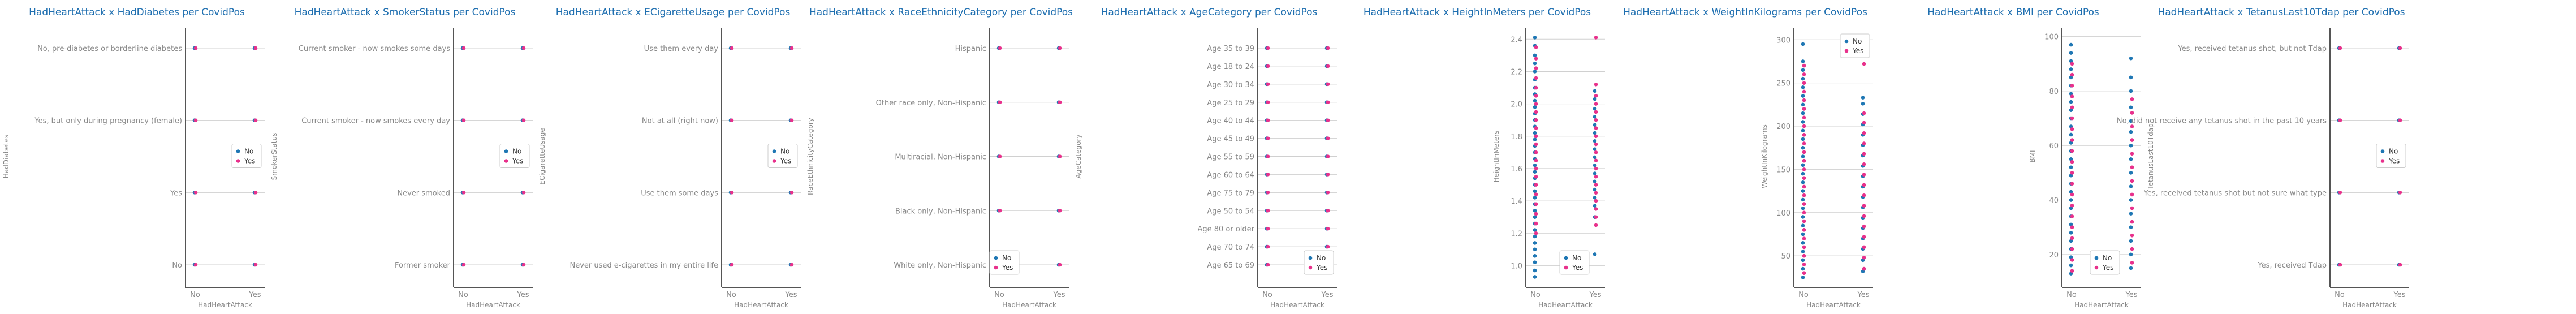 The height and width of the screenshot is (314, 2576). Describe the element at coordinates (6, 156) in the screenshot. I see `y-axis-label: HadDiabetes` at that location.